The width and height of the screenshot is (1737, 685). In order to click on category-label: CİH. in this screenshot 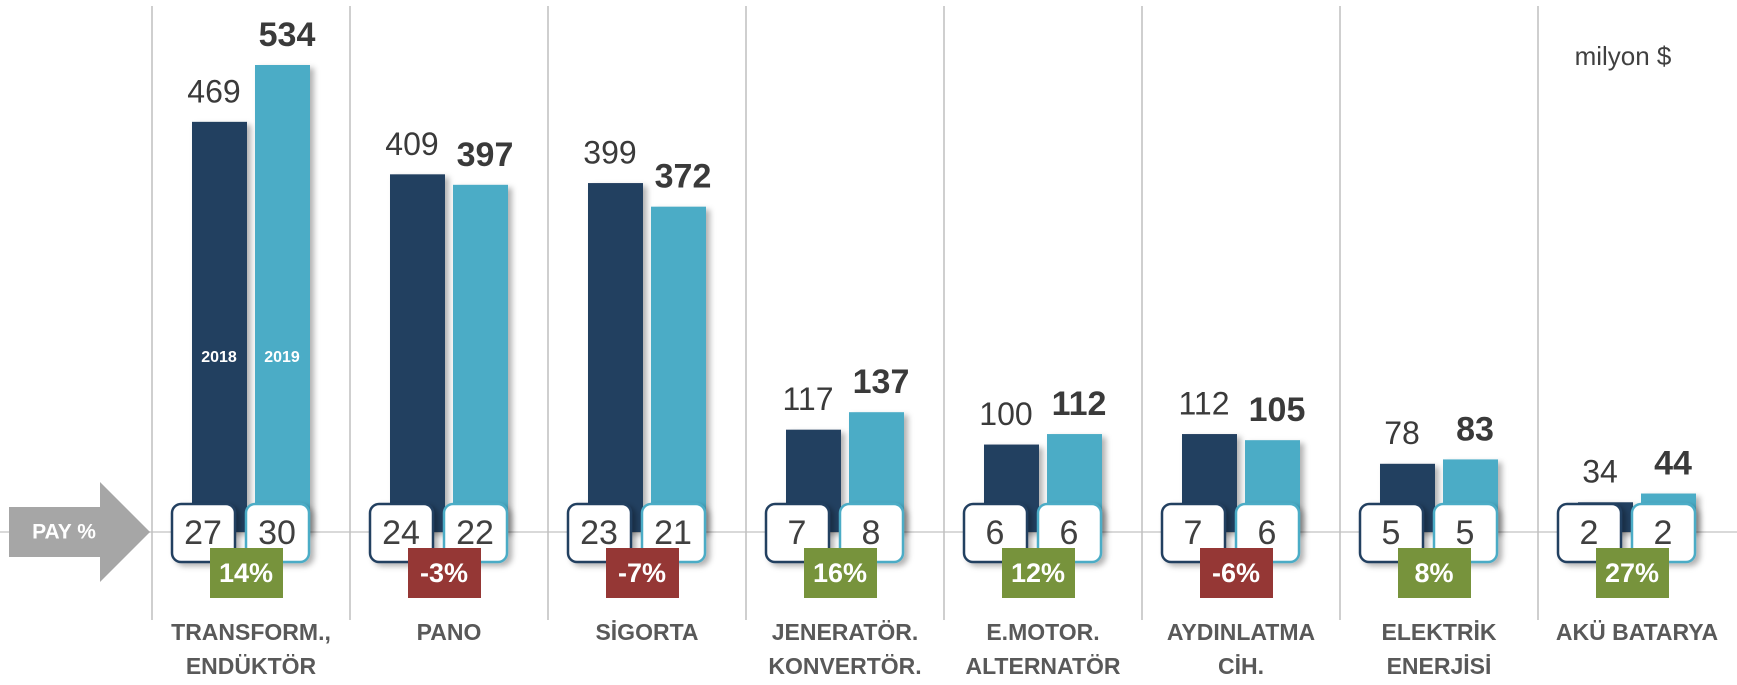, I will do `click(1241, 666)`.